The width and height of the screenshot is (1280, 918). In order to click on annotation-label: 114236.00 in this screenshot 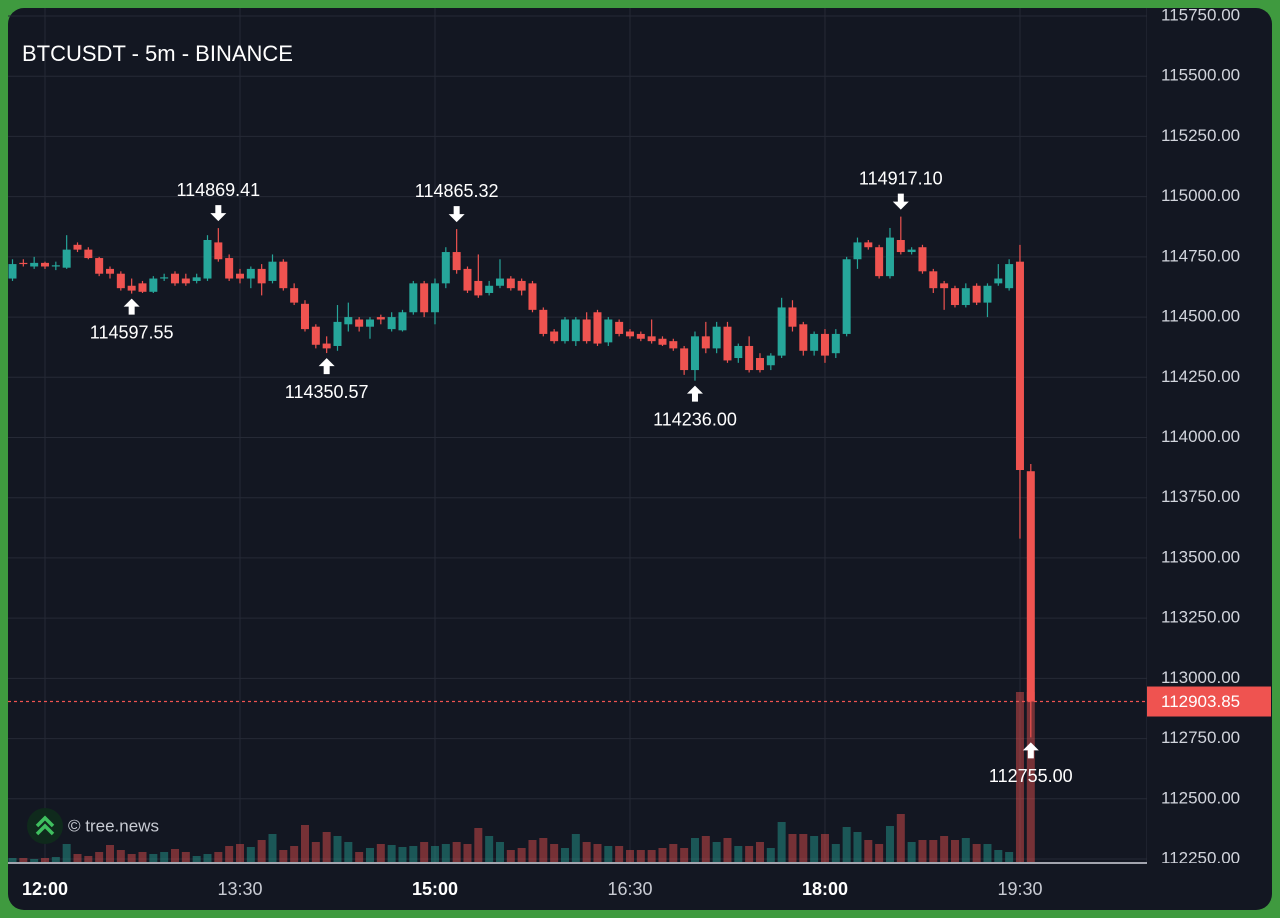, I will do `click(695, 419)`.